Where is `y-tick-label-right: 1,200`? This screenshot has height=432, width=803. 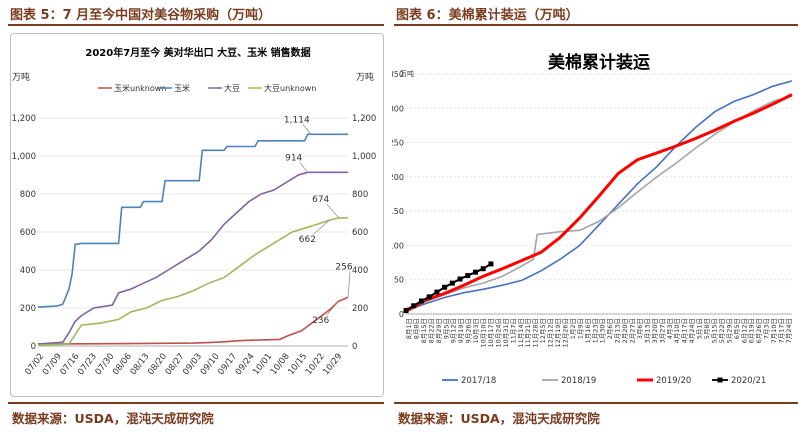
y-tick-label-right: 1,200 is located at coordinates (364, 119).